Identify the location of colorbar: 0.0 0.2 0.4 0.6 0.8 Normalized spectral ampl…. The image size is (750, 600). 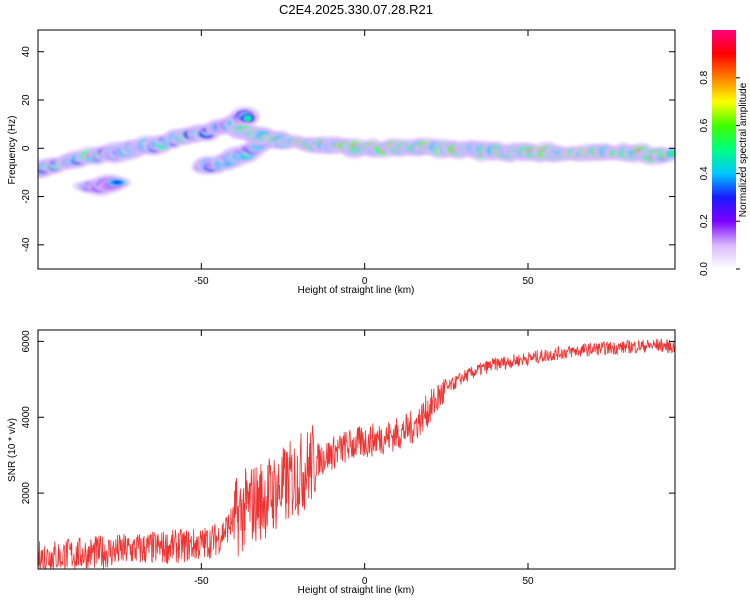
(724, 153).